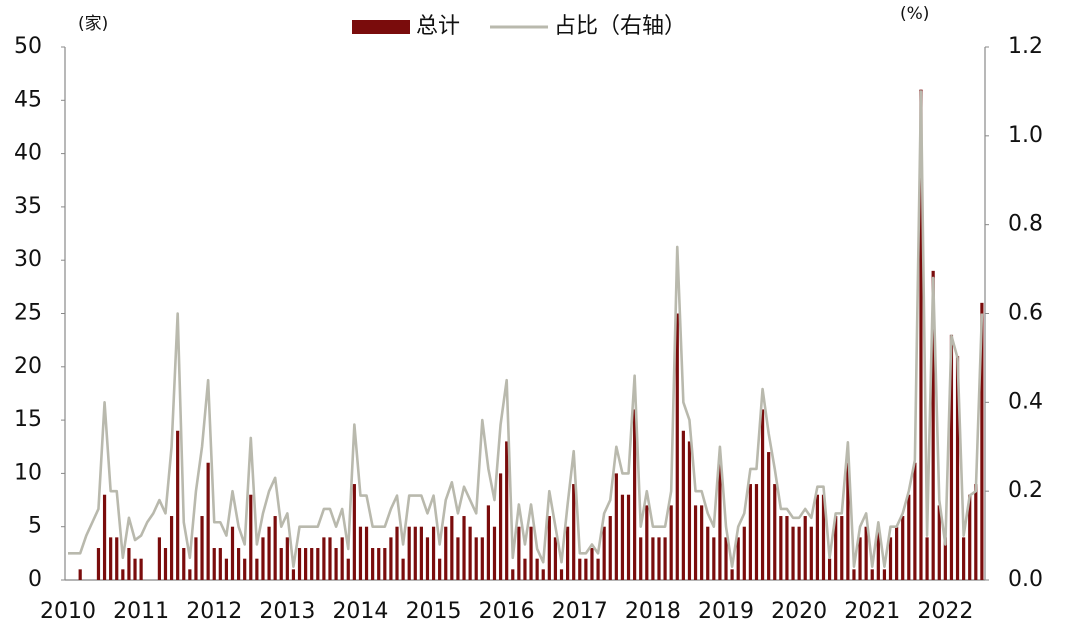 The height and width of the screenshot is (637, 1080). Describe the element at coordinates (620, 26) in the screenshot. I see `legend-label: 占比（右轴）` at that location.